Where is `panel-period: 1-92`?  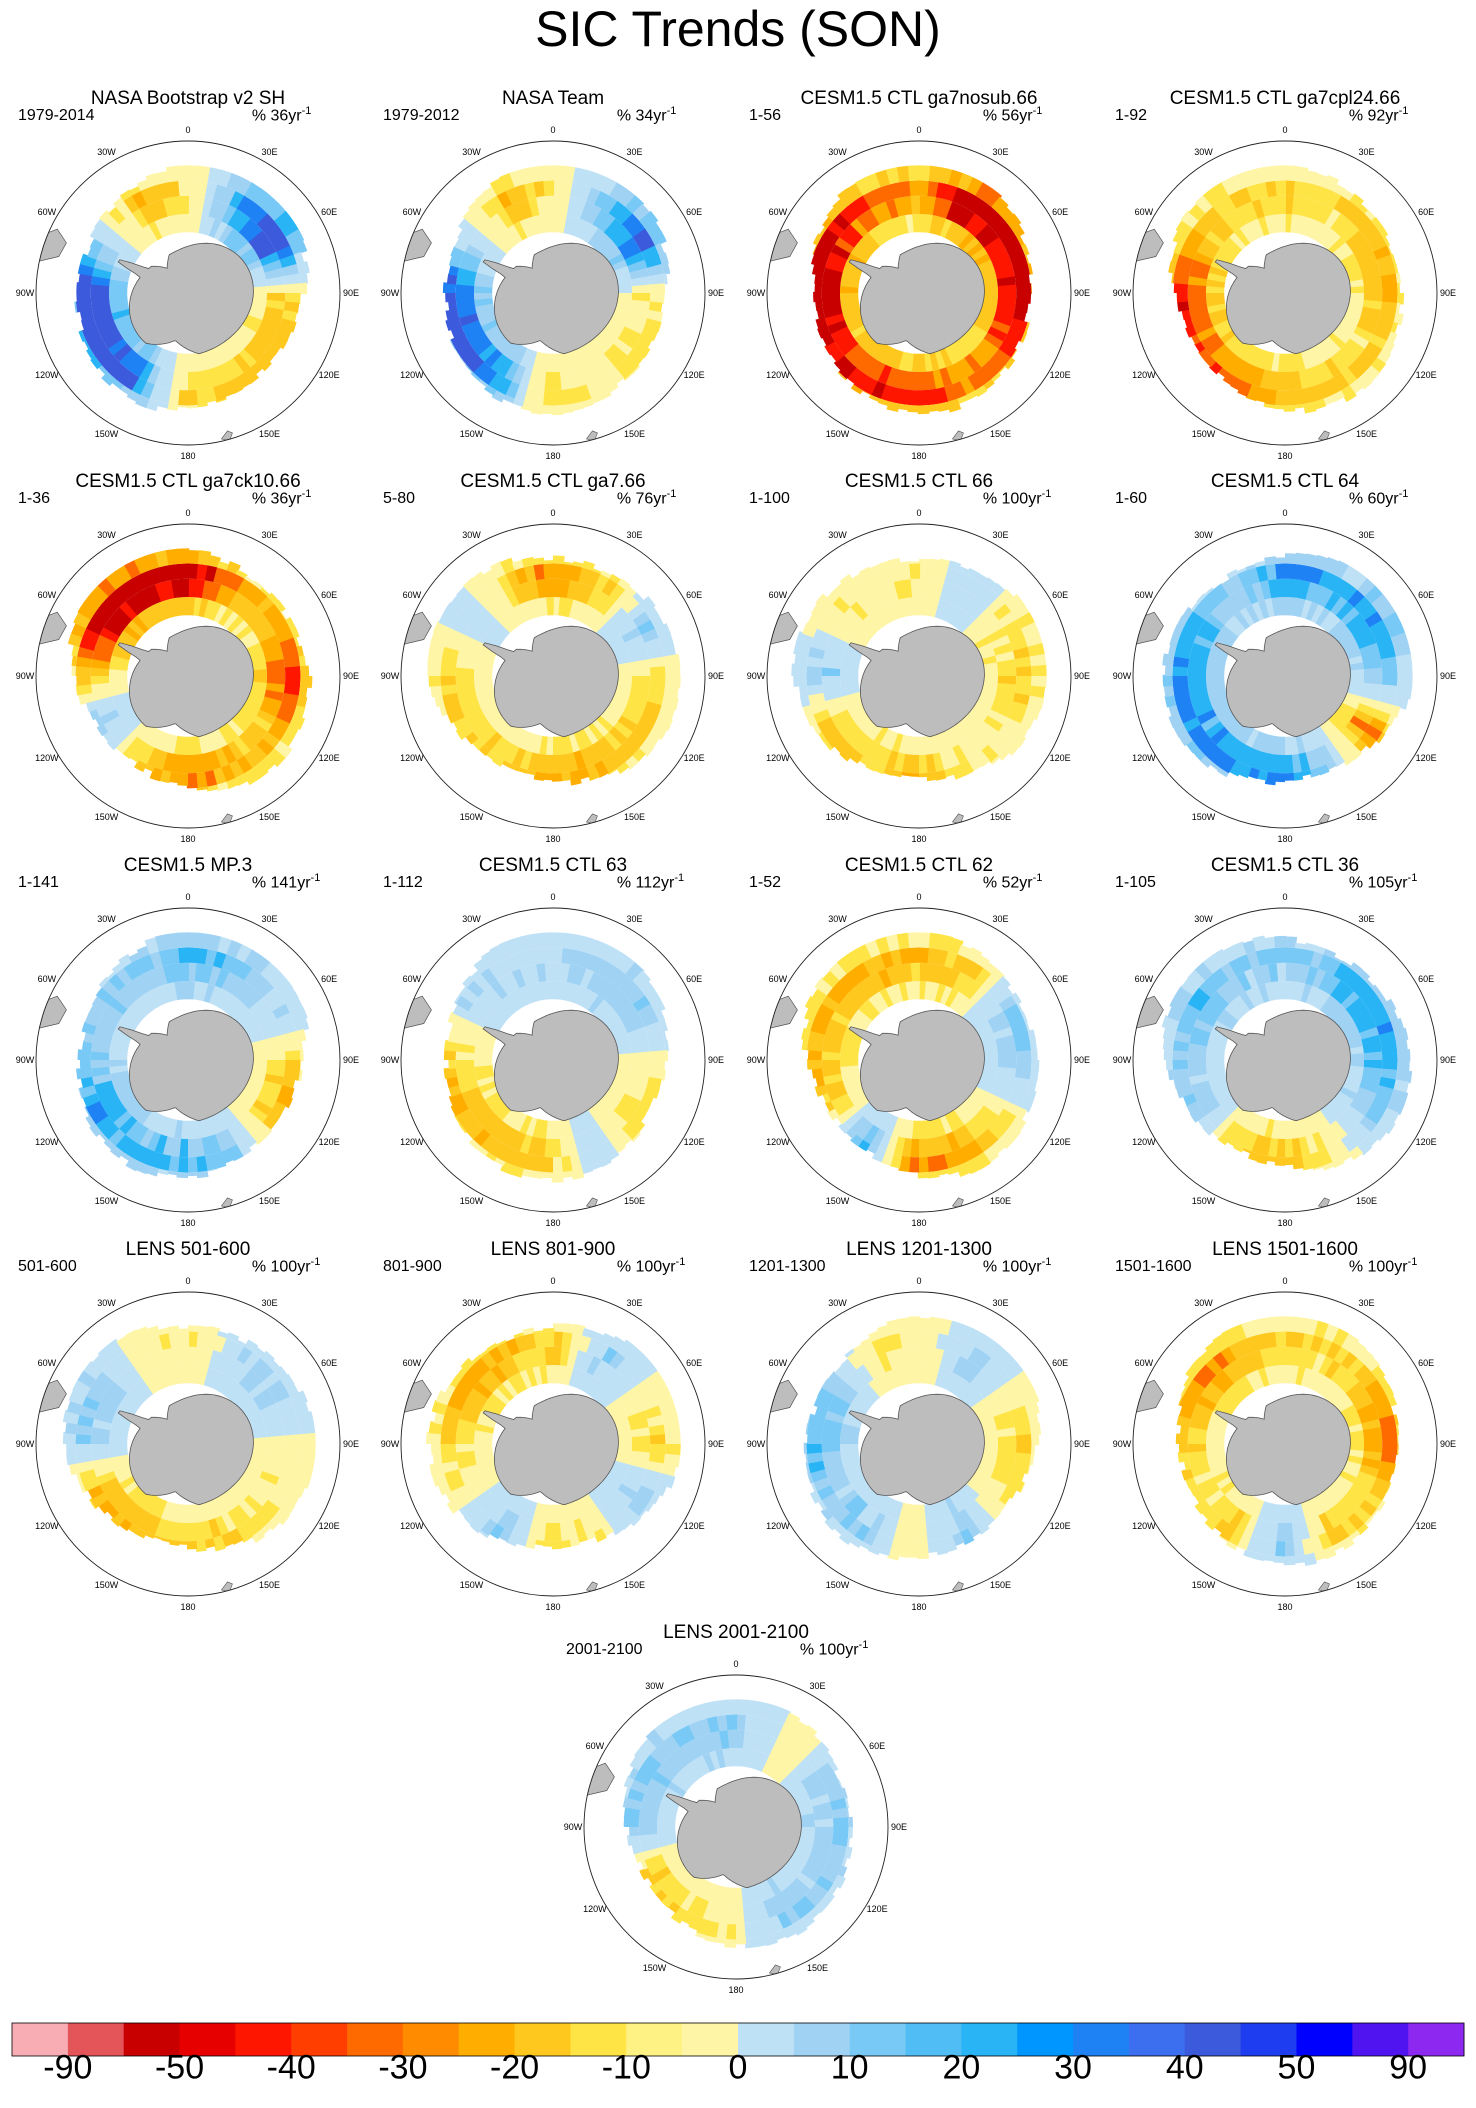 panel-period: 1-92 is located at coordinates (1131, 115).